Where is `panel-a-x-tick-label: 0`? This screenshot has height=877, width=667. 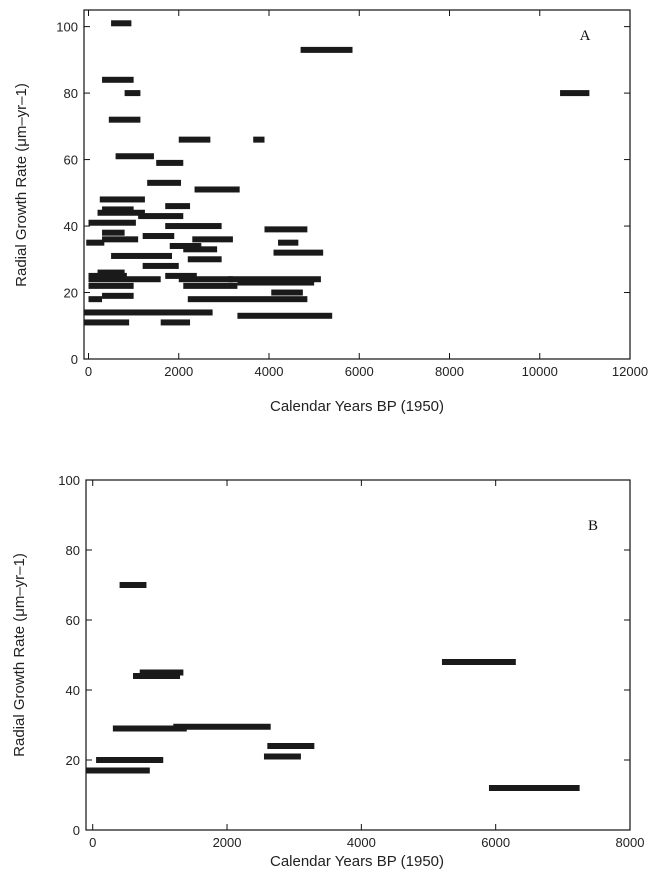
panel-a-x-tick-label: 0 is located at coordinates (88, 371).